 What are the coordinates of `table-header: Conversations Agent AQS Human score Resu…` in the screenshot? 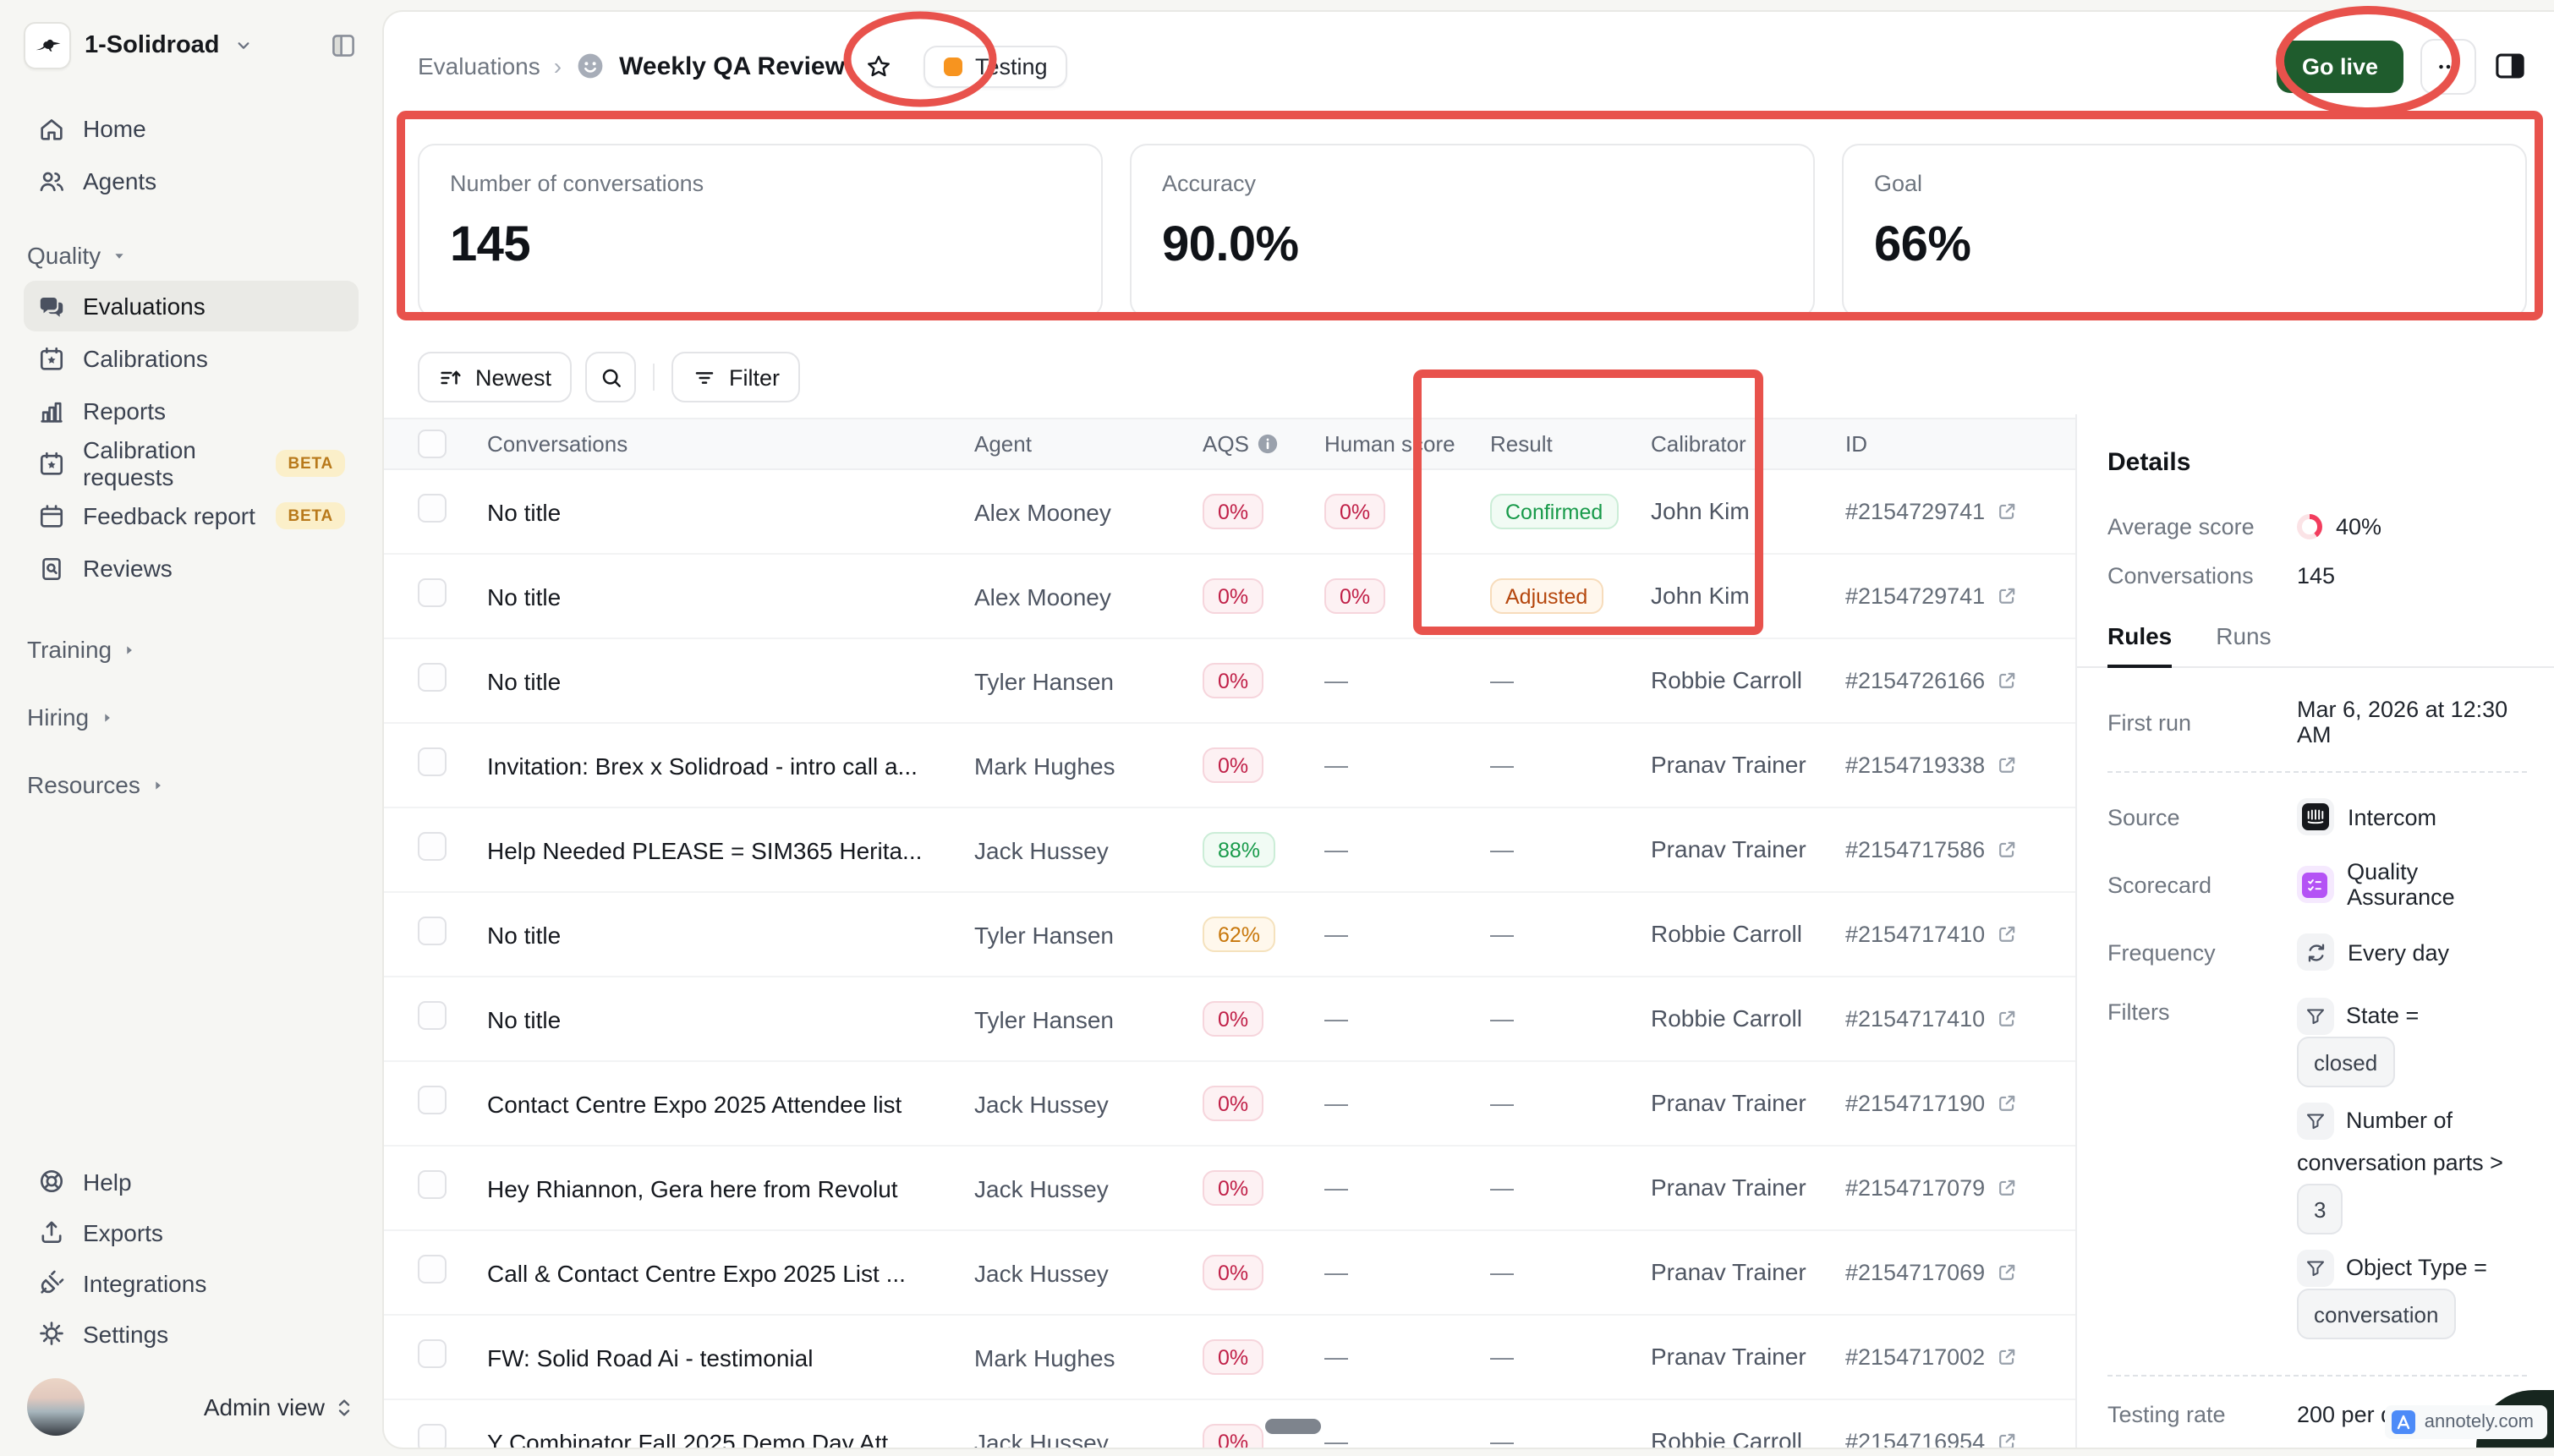 It's located at (1229, 444).